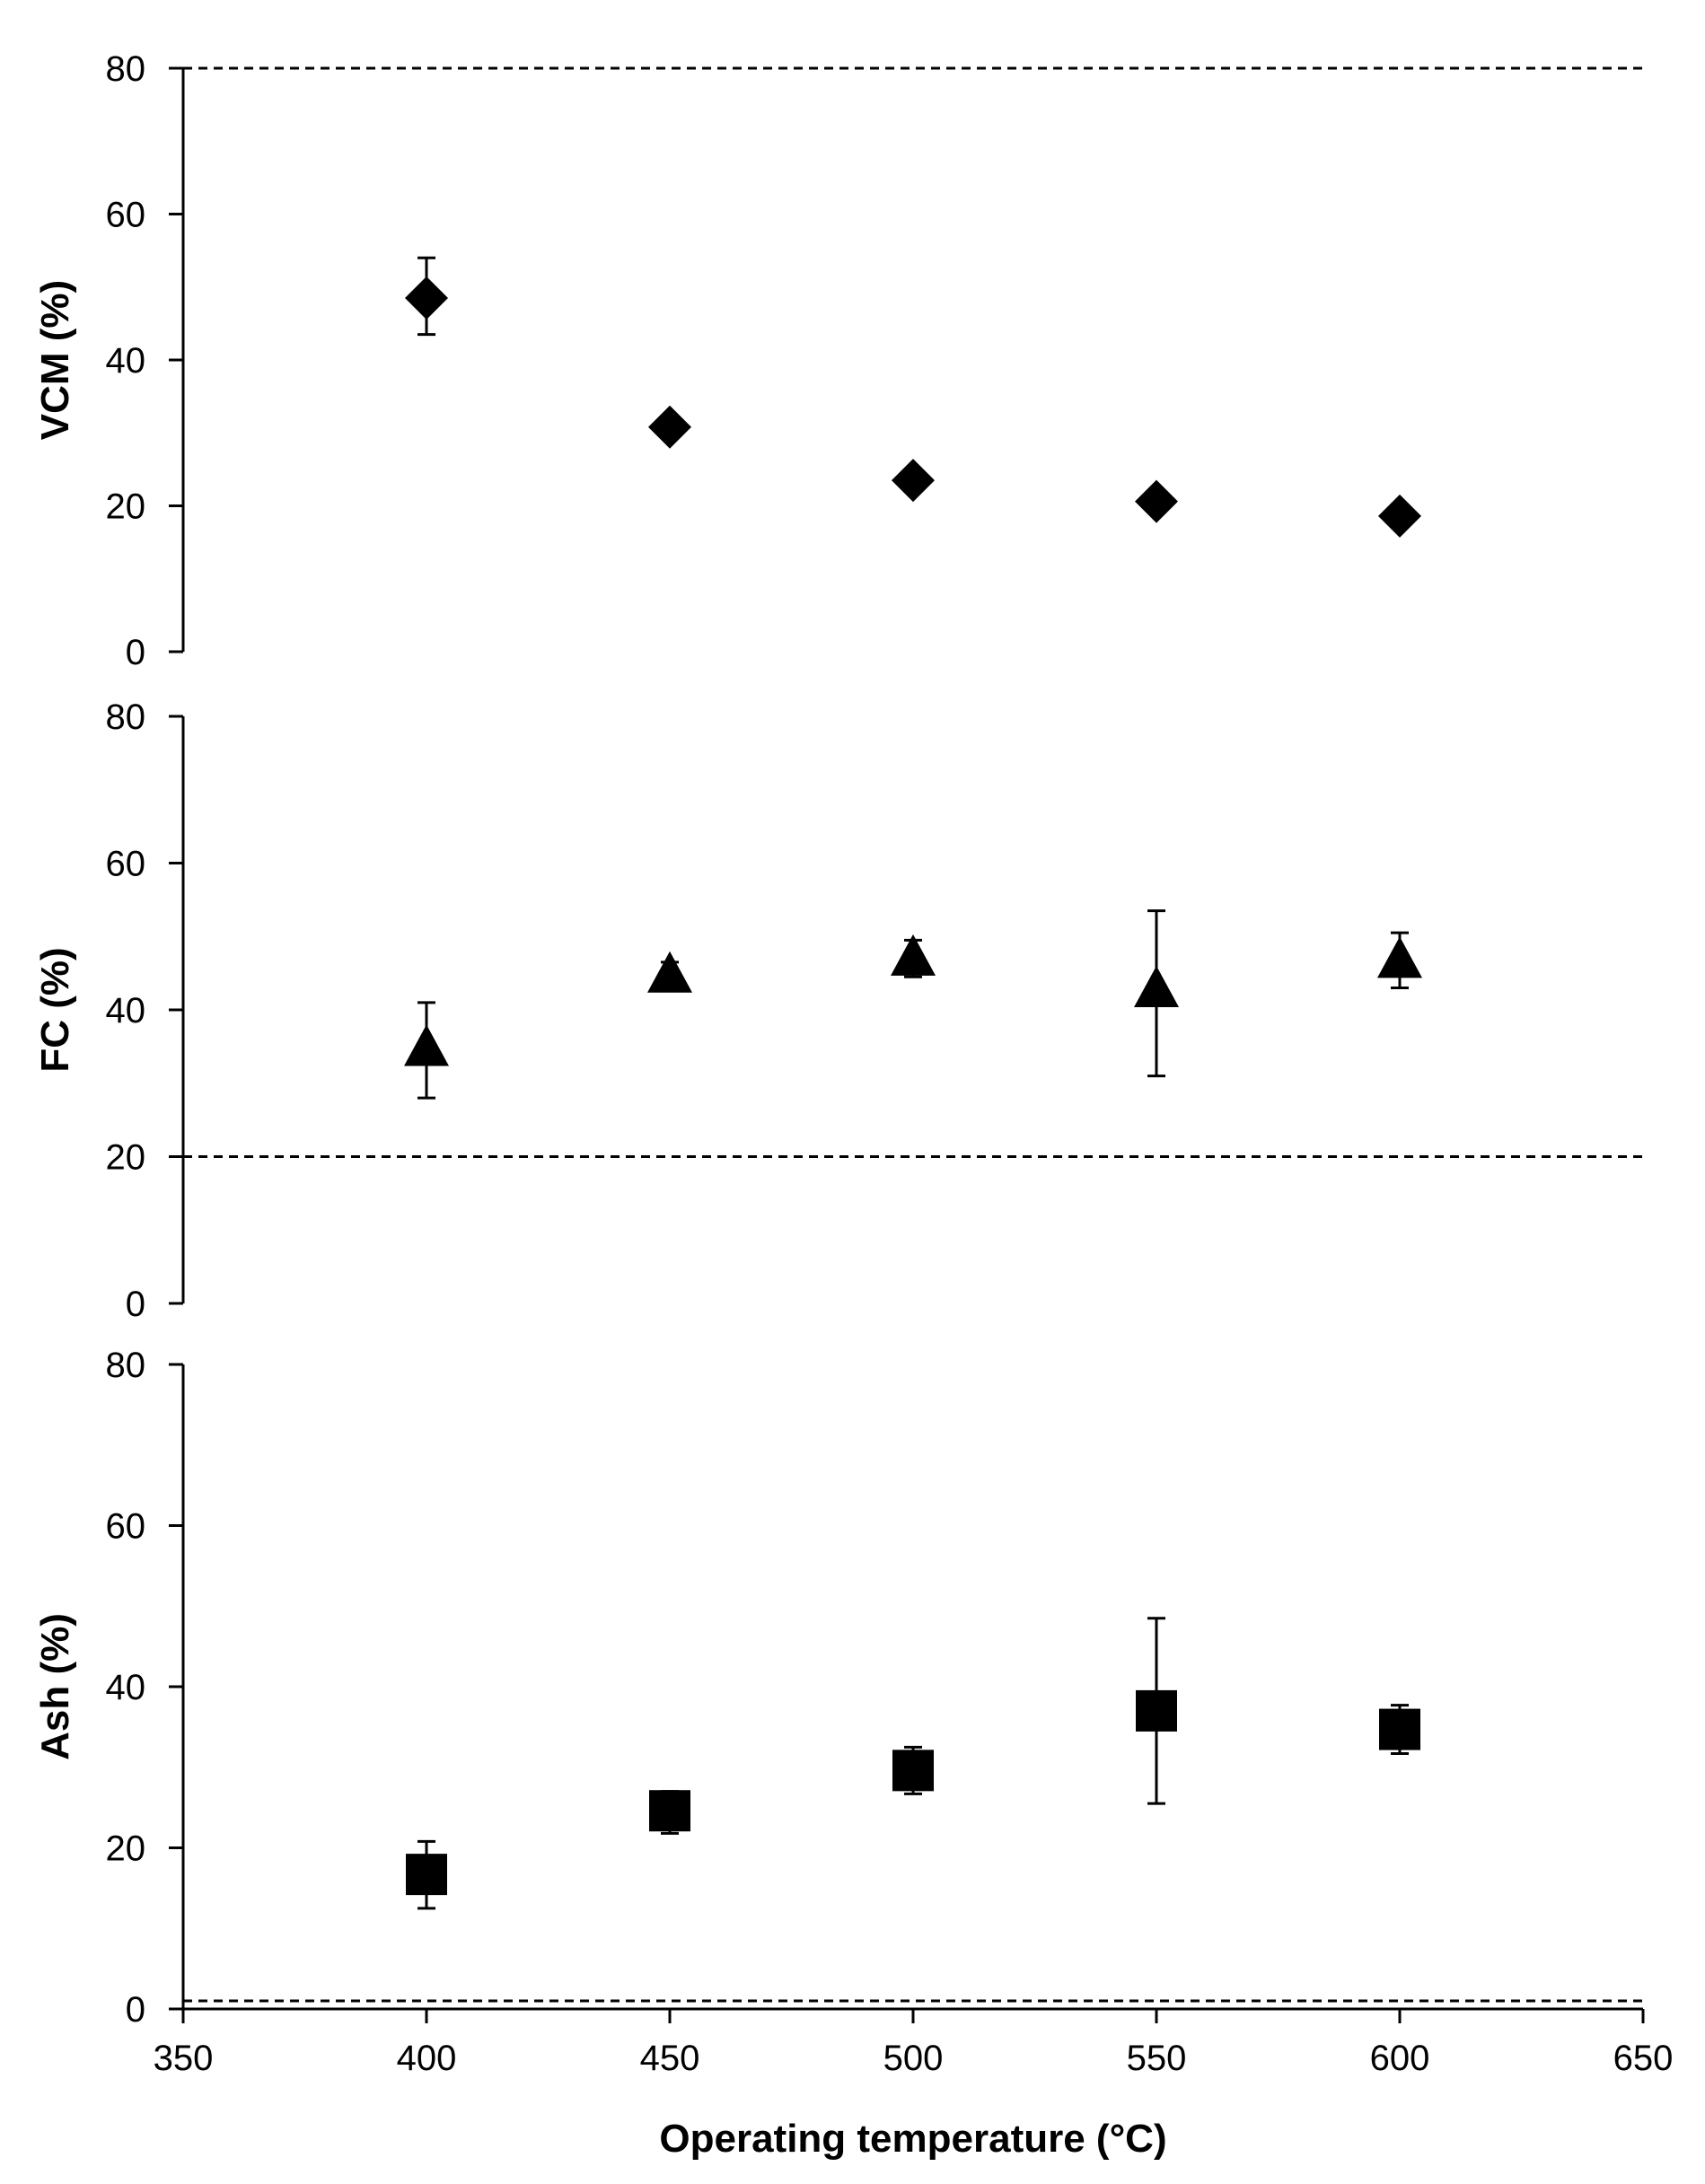 This screenshot has height=2184, width=1705. What do you see at coordinates (135, 1305) in the screenshot?
I see `fc-y-tick-label: 0` at bounding box center [135, 1305].